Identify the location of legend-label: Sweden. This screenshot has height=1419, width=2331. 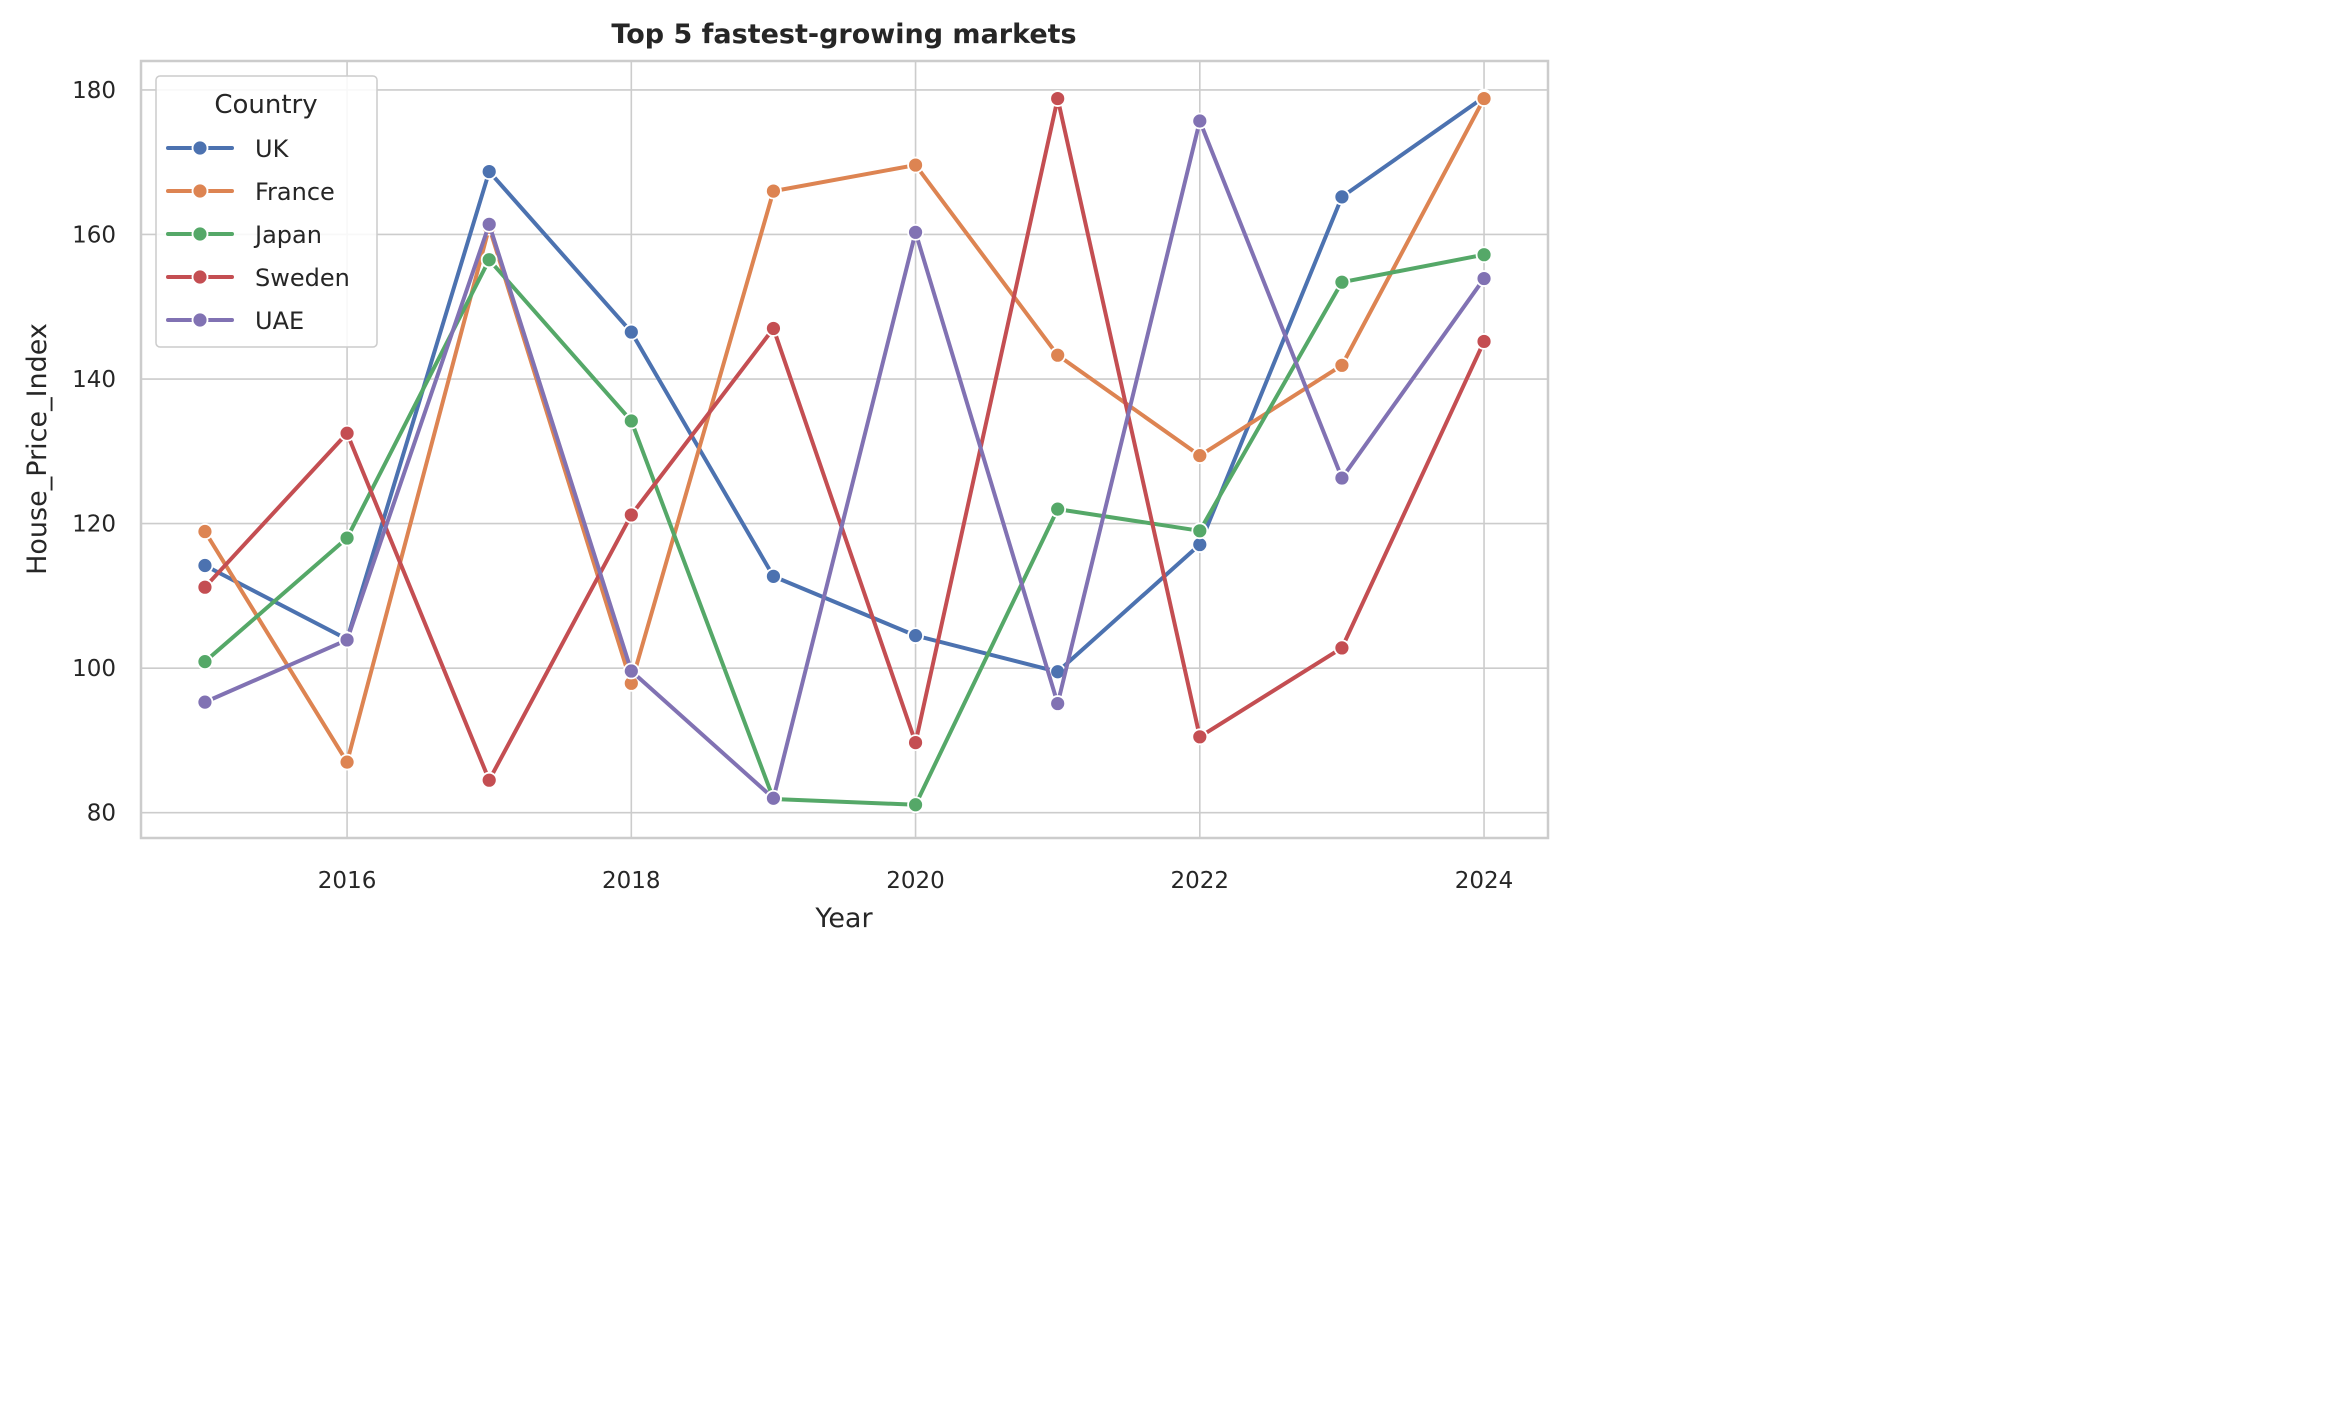
(302, 278).